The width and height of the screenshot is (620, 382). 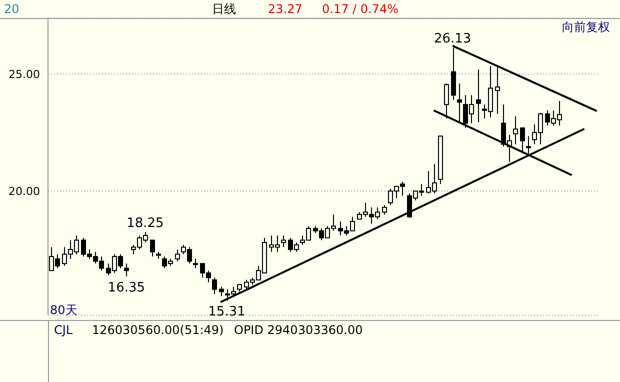 I want to click on annotation: 18.25, so click(x=145, y=223).